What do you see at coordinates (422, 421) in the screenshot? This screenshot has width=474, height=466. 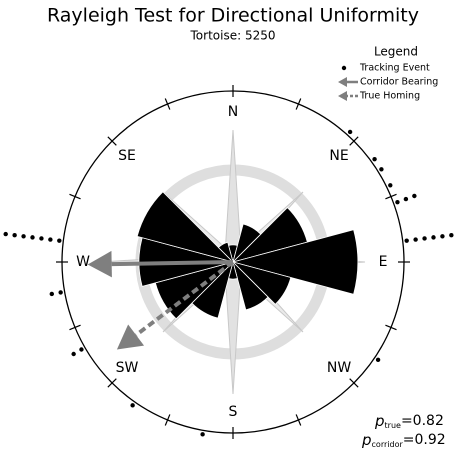 I see `stat-value: =0.82` at bounding box center [422, 421].